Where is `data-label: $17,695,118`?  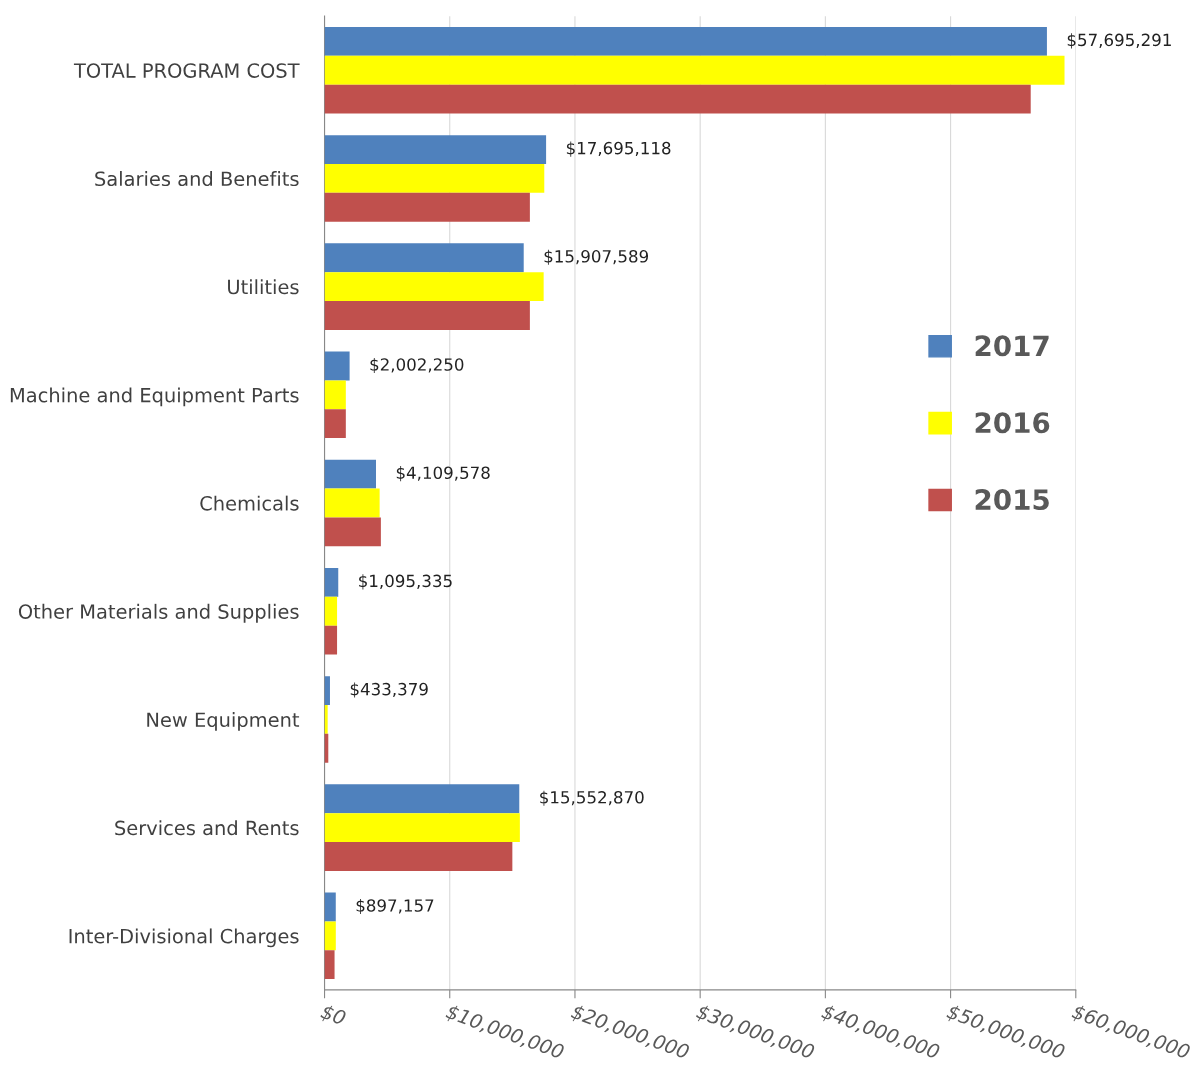 data-label: $17,695,118 is located at coordinates (618, 149).